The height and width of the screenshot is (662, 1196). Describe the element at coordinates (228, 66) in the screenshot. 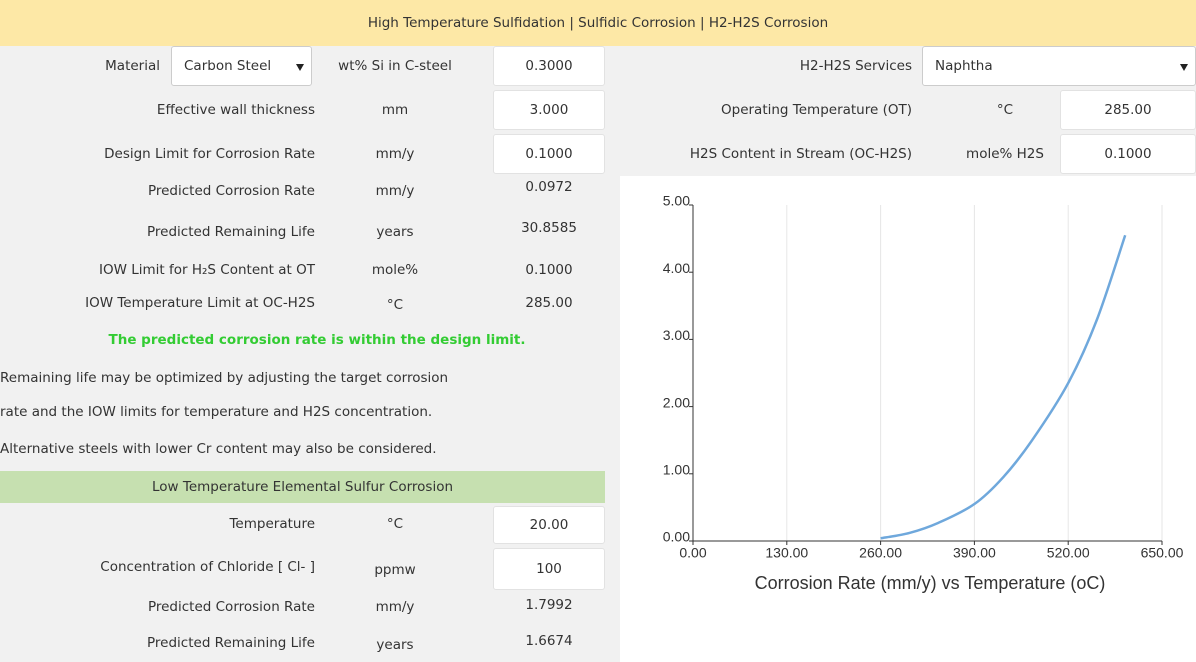

I see `select-value: Carbon Steel` at that location.